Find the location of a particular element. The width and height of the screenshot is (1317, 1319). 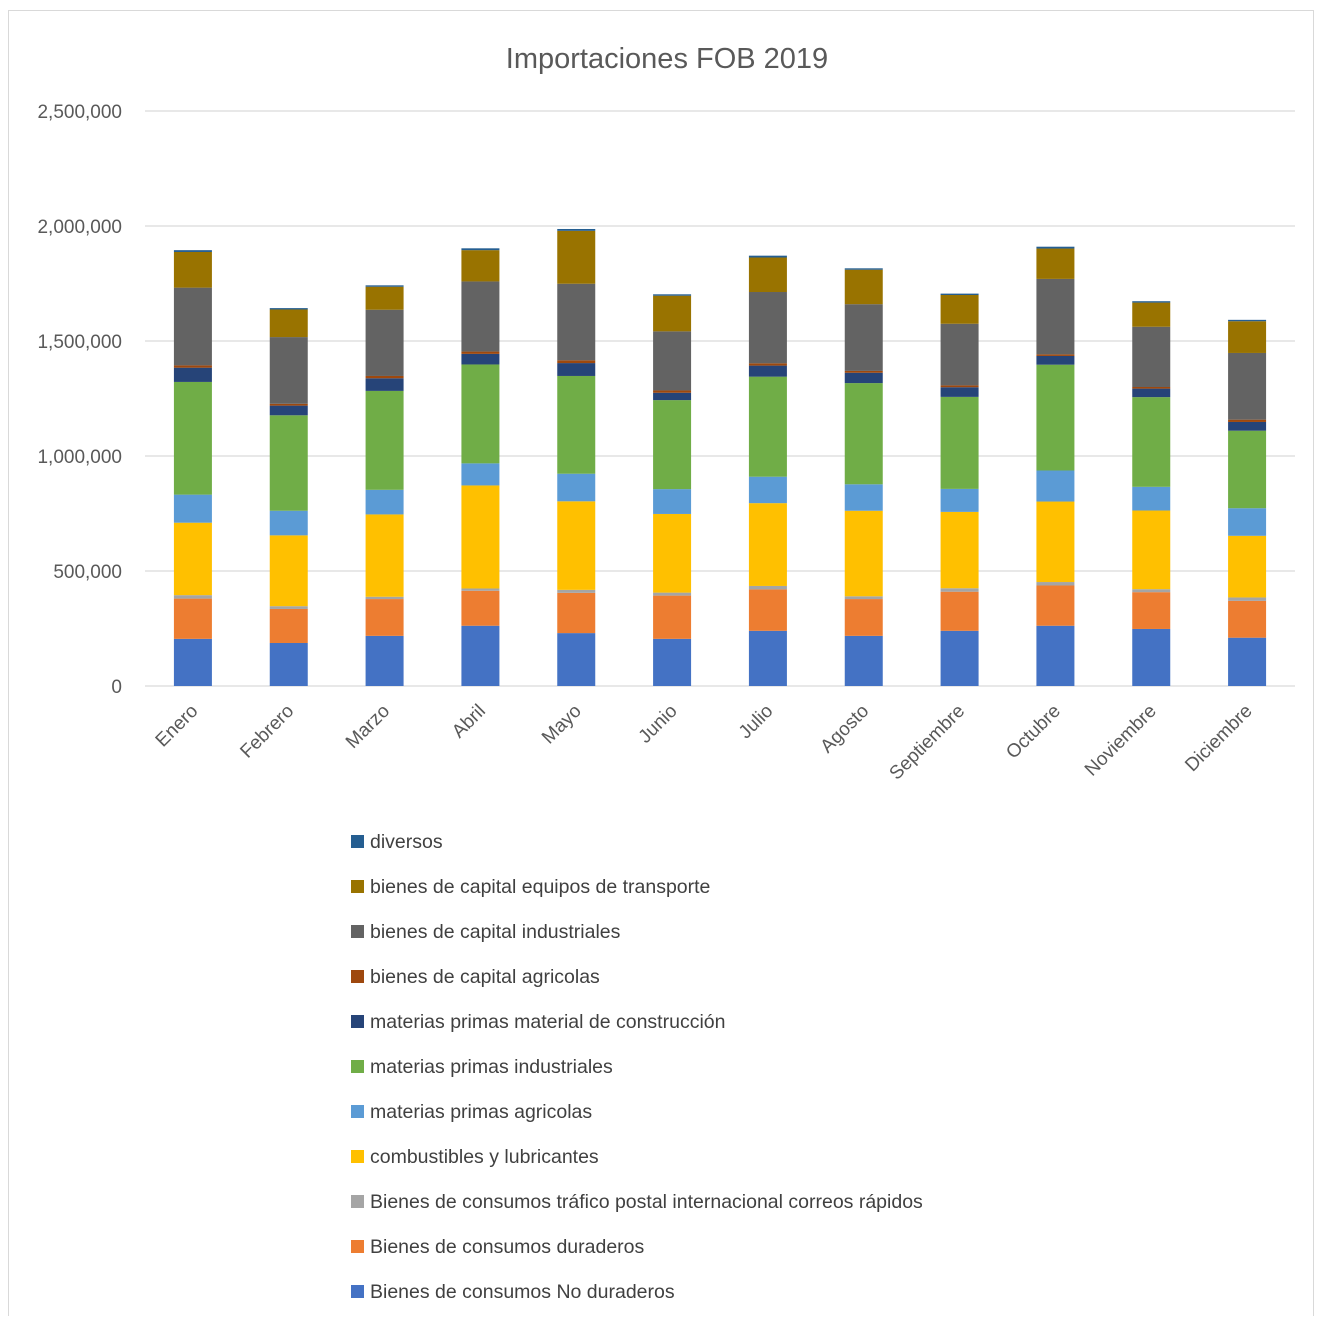

x-tick-label: Noviembre is located at coordinates (1121, 741).